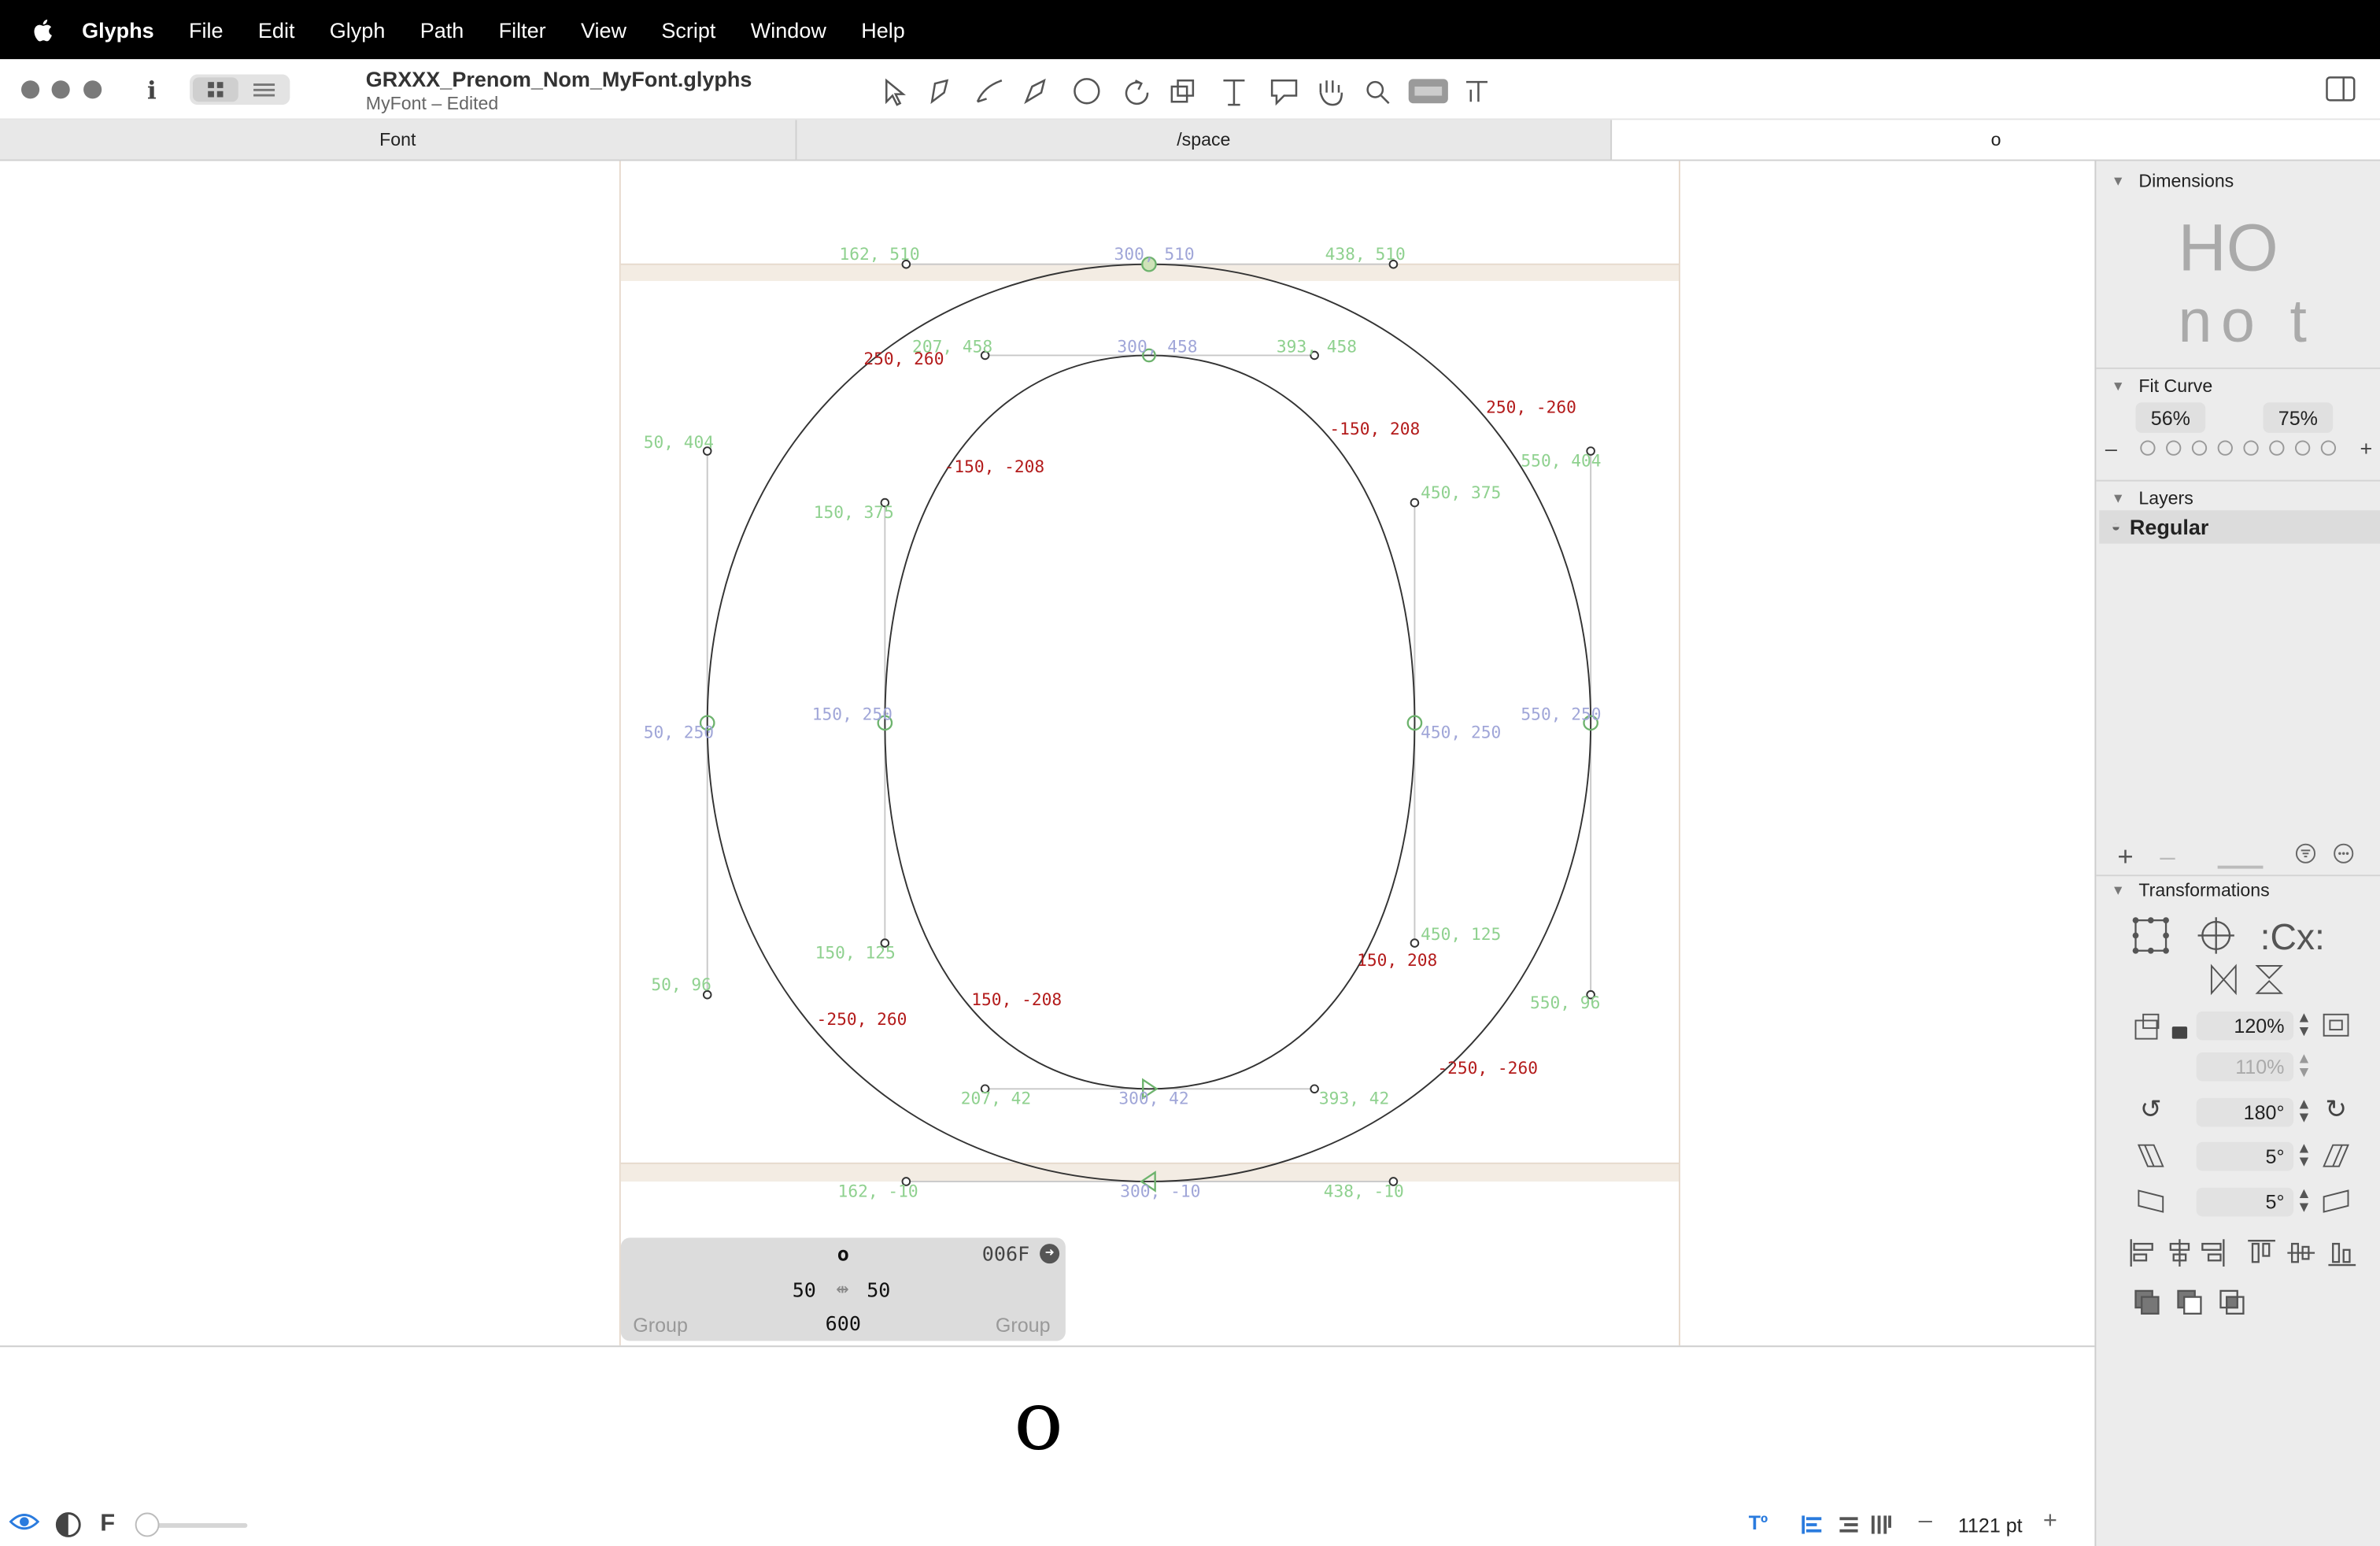 This screenshot has height=1546, width=2380. What do you see at coordinates (1284, 93) in the screenshot?
I see `annotation-tool-icon` at bounding box center [1284, 93].